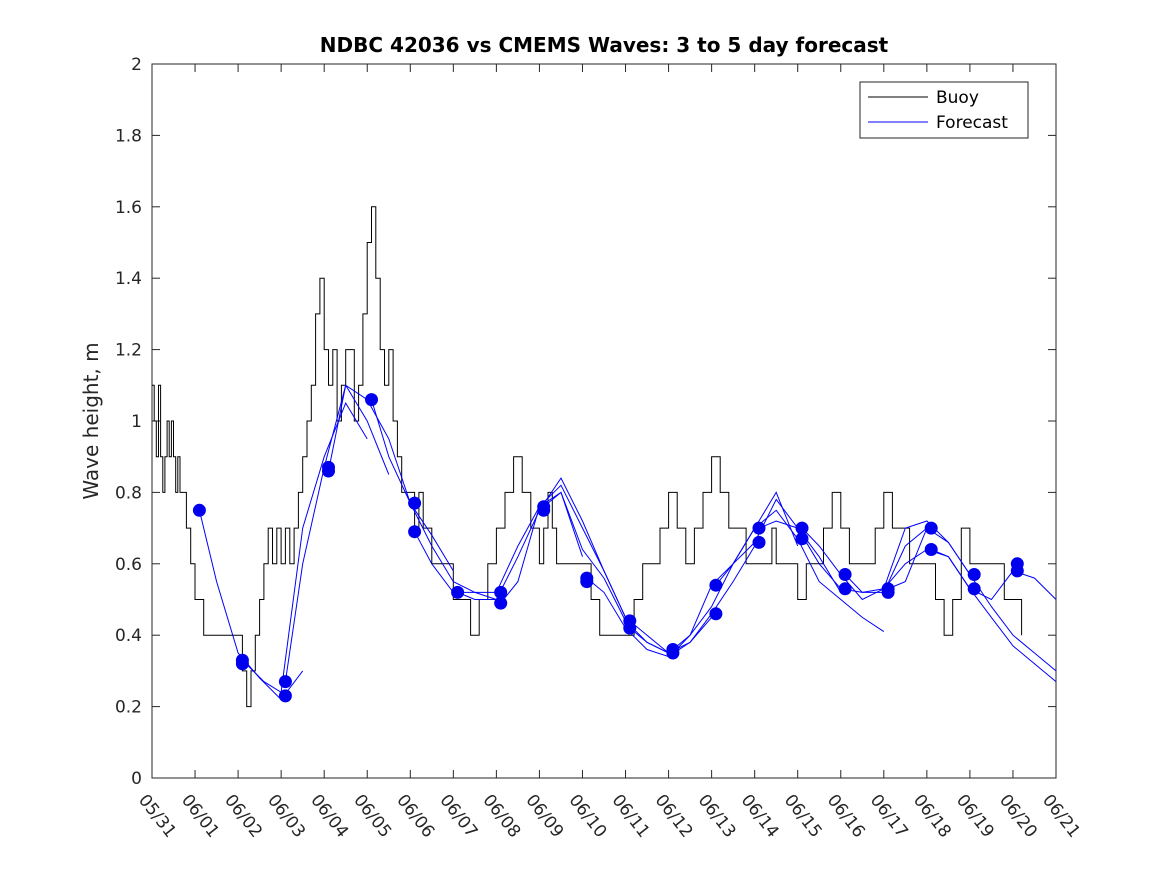  I want to click on y-tick-label: 0.2, so click(128, 708).